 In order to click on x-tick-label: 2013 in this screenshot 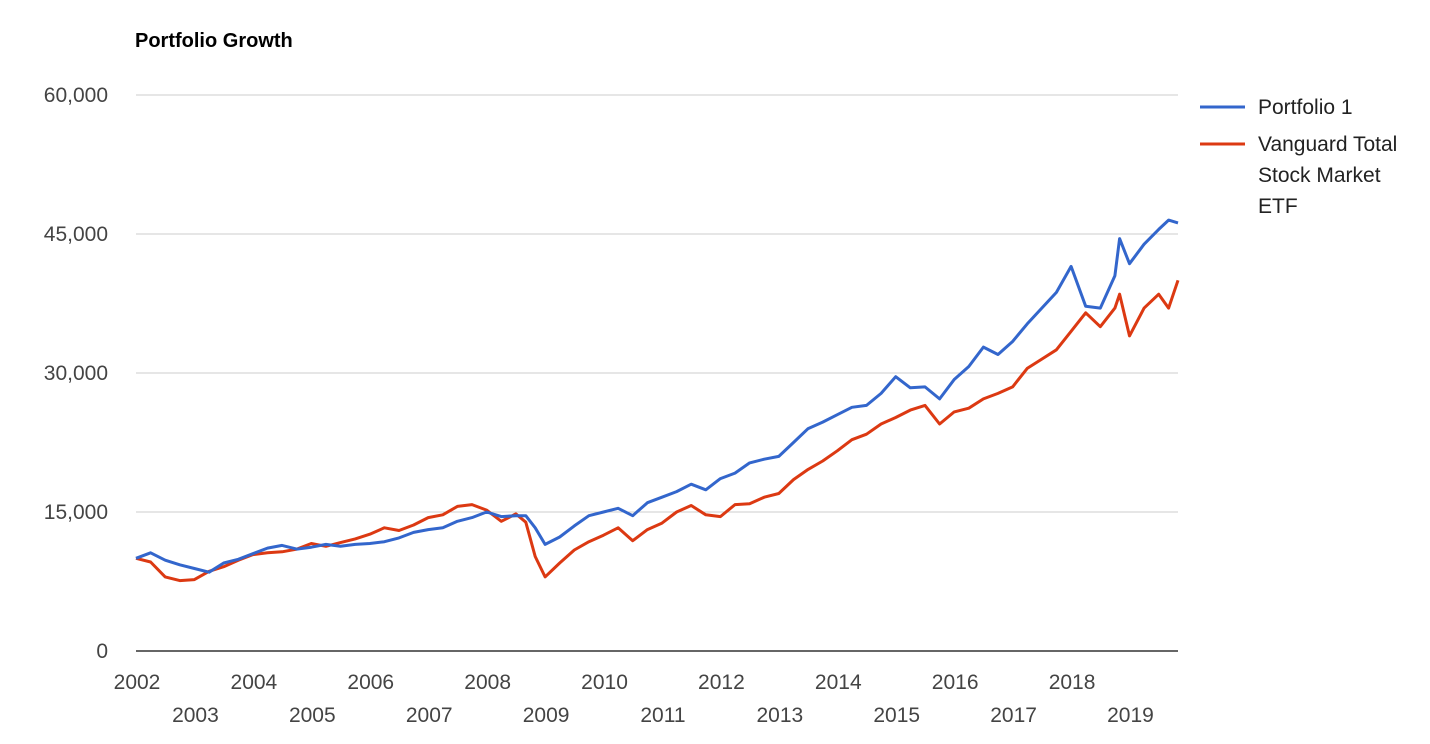, I will do `click(779, 715)`.